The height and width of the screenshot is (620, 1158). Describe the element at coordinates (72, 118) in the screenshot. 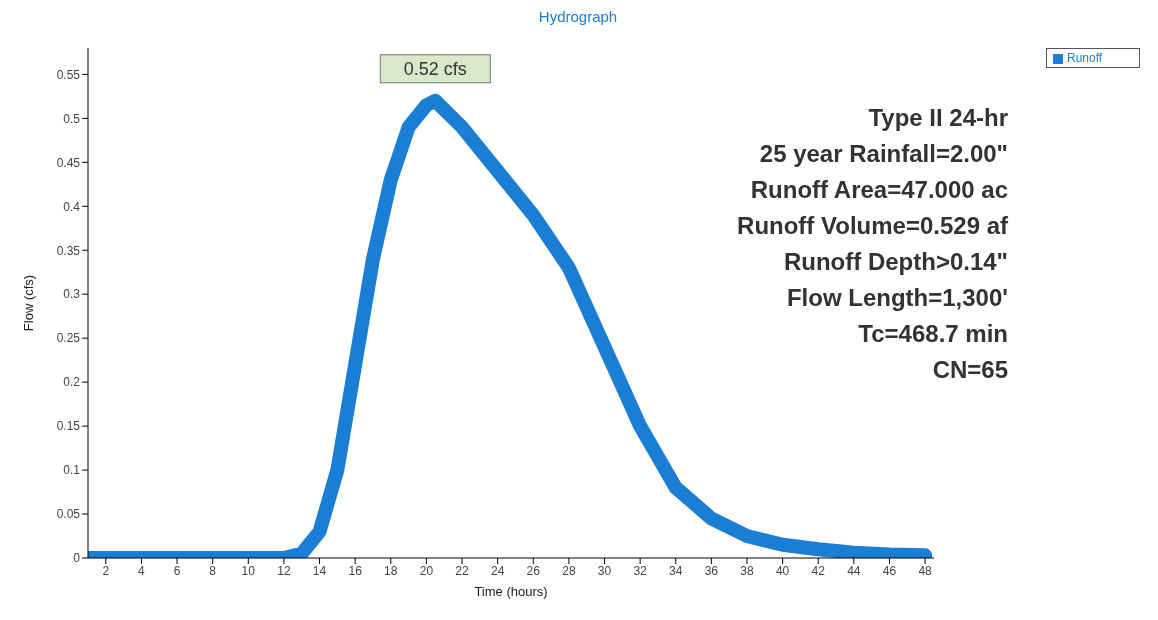

I see `y-tick-label: 0.5` at that location.